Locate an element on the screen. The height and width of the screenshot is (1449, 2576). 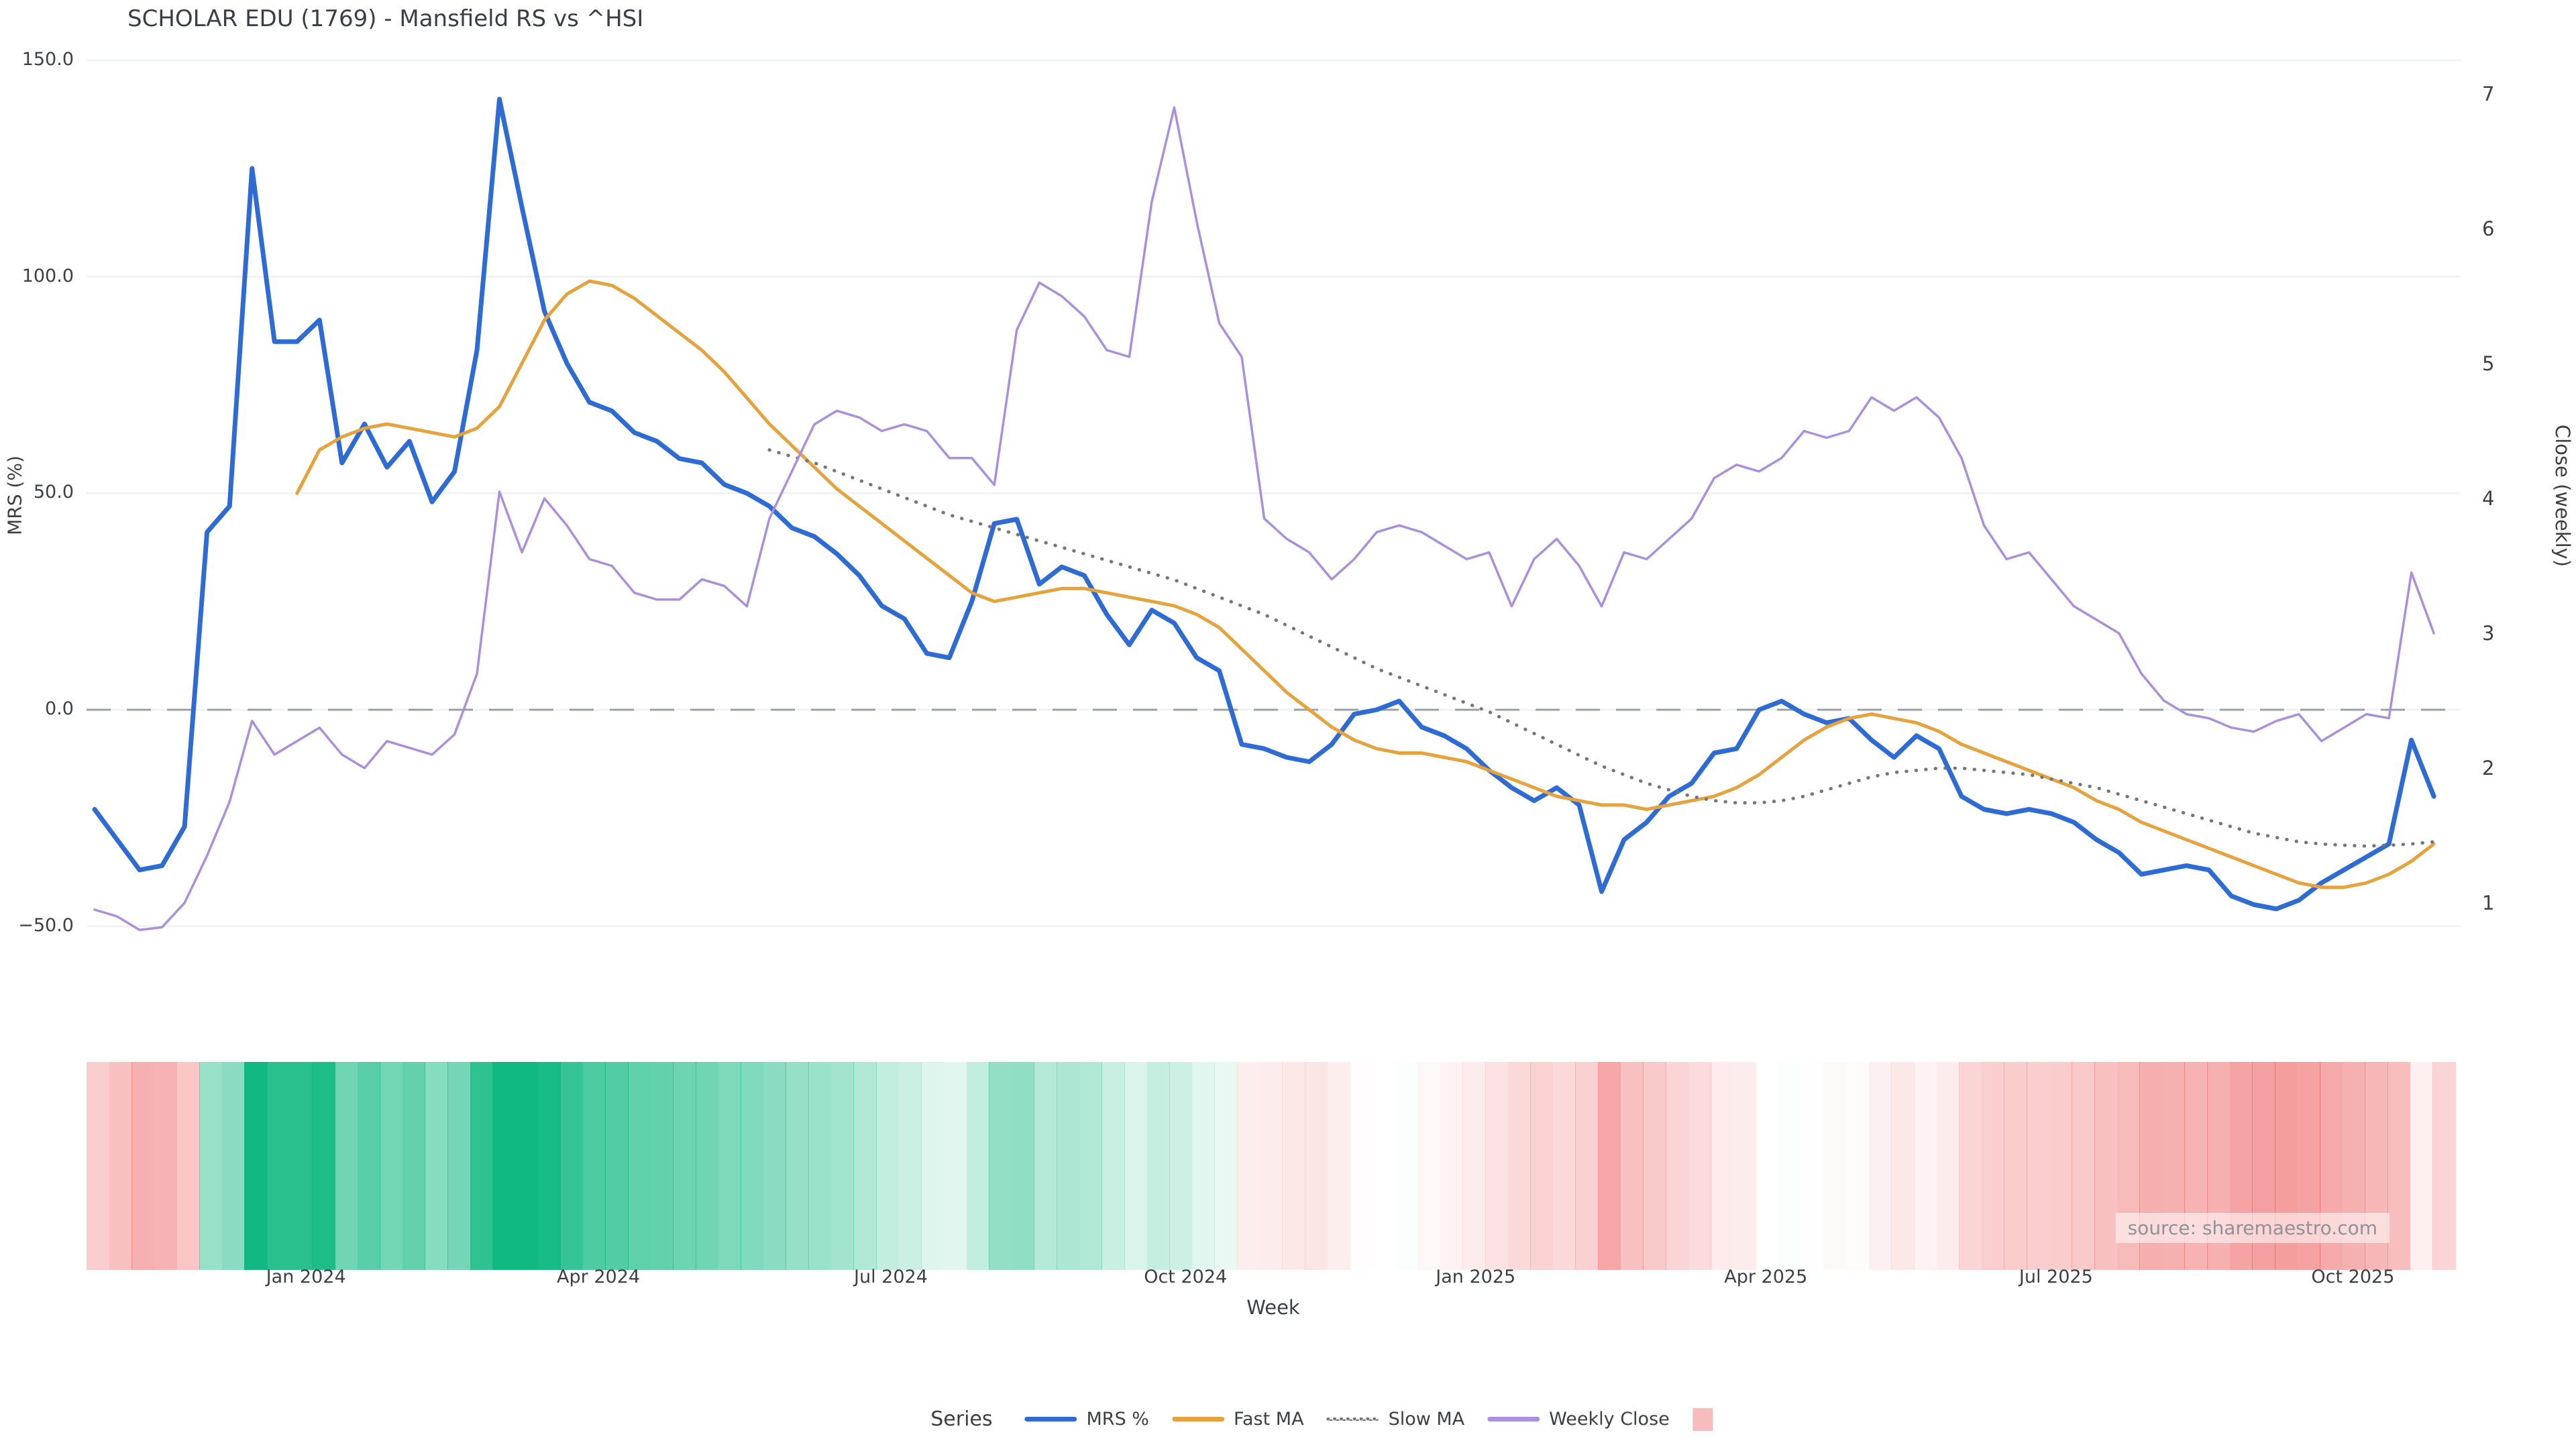
legend-entry-mrs-: MRS % is located at coordinates (1086, 1419).